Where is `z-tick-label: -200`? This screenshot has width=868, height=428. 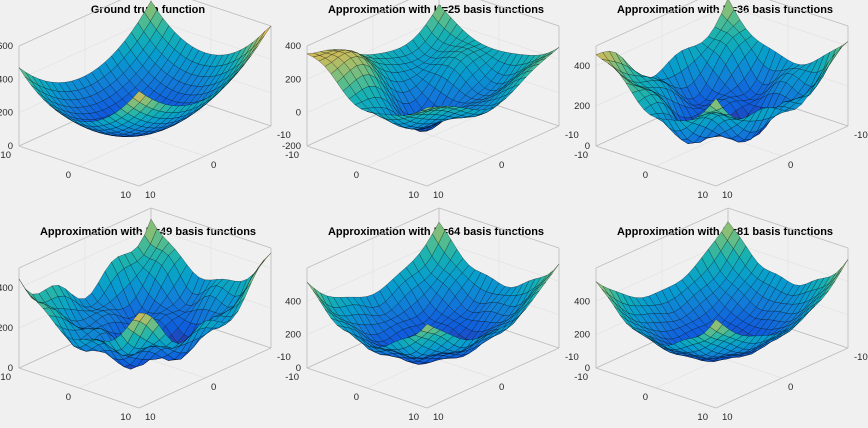 z-tick-label: -200 is located at coordinates (291, 146).